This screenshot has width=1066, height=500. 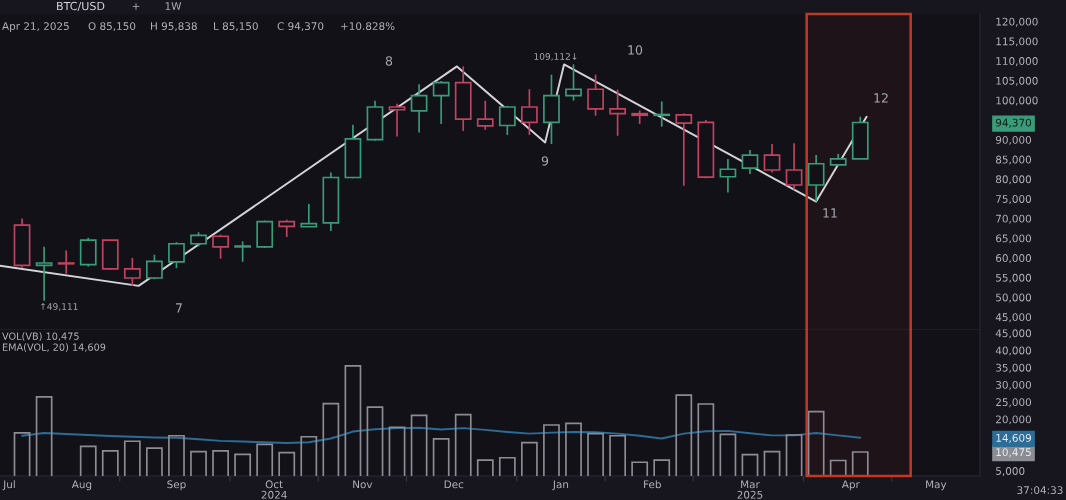 What do you see at coordinates (1013, 453) in the screenshot?
I see `y-tick-label: 10,475` at bounding box center [1013, 453].